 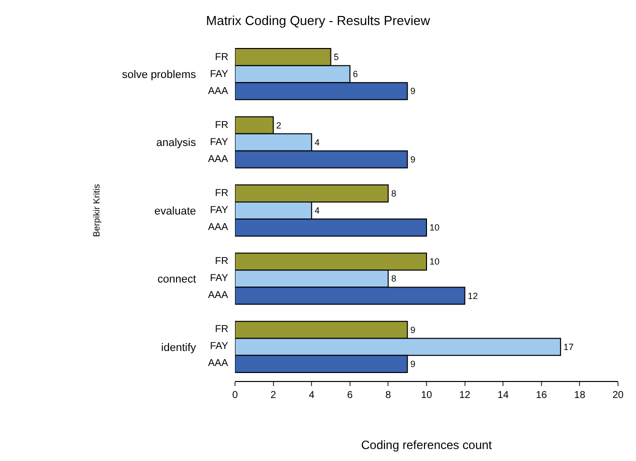 What do you see at coordinates (427, 445) in the screenshot?
I see `x-axis-title: Coding references count` at bounding box center [427, 445].